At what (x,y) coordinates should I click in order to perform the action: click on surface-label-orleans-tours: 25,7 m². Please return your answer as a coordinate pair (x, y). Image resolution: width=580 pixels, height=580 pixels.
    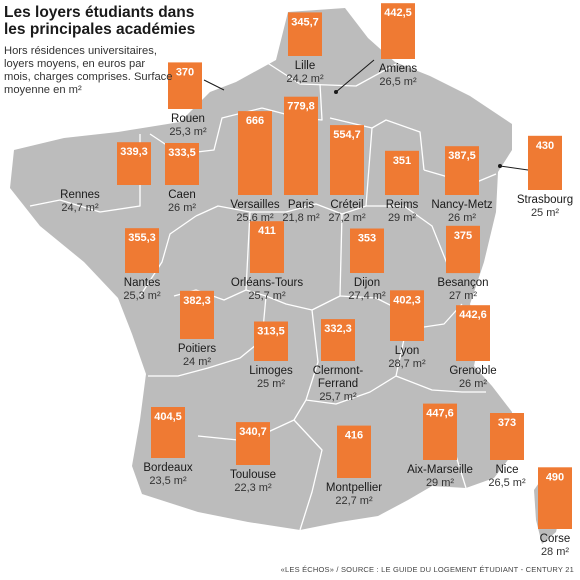
    Looking at the image, I should click on (267, 296).